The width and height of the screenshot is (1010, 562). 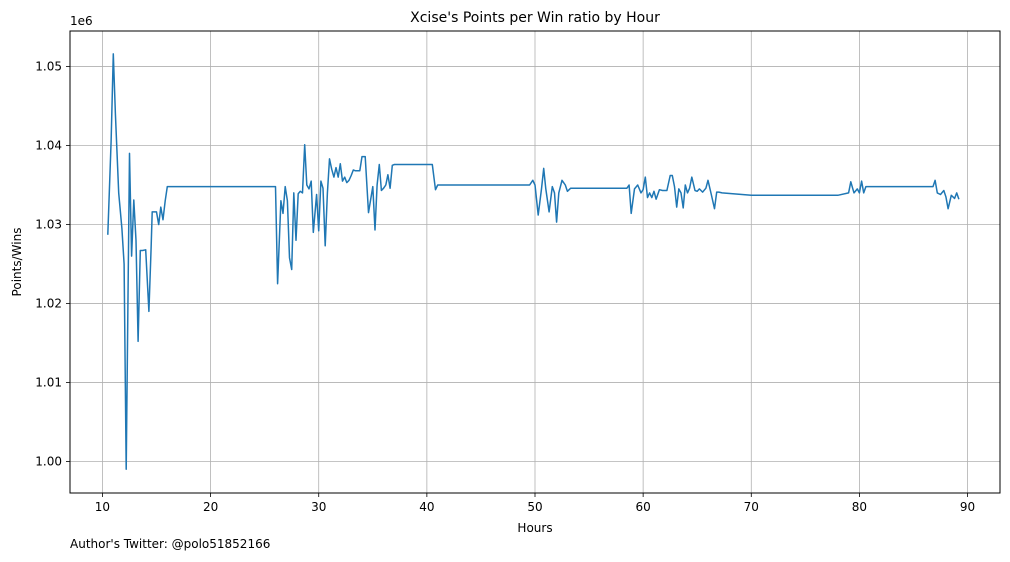 What do you see at coordinates (170, 544) in the screenshot?
I see `author-credit: Author's Twitter: @polo51852166` at bounding box center [170, 544].